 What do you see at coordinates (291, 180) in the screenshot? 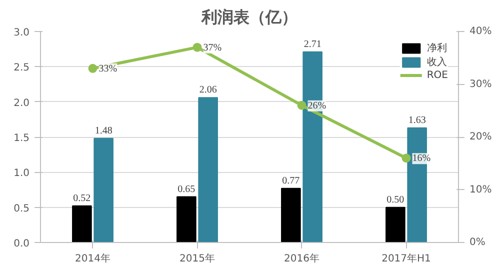
I see `data-label: 0.77` at bounding box center [291, 180].